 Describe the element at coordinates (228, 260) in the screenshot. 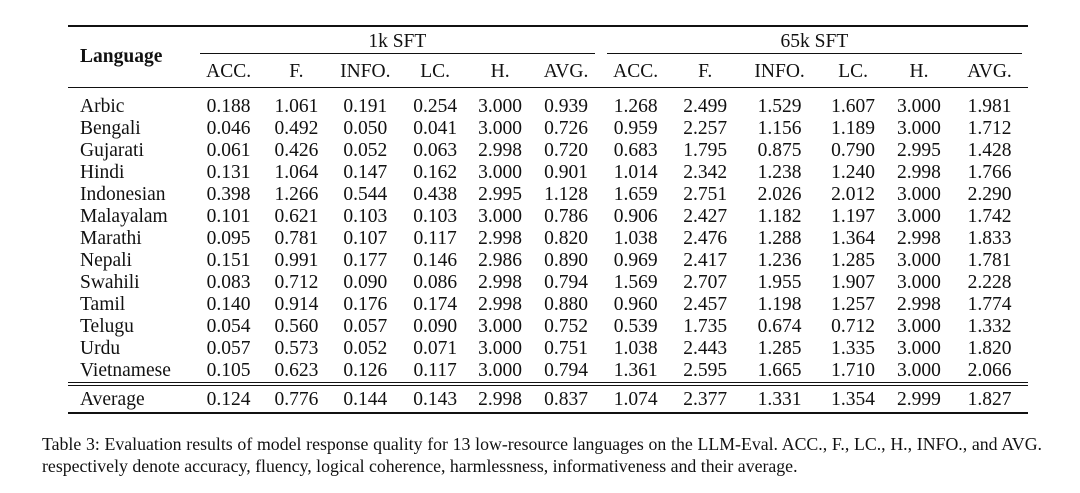

I see `value-cell: 0.151` at that location.